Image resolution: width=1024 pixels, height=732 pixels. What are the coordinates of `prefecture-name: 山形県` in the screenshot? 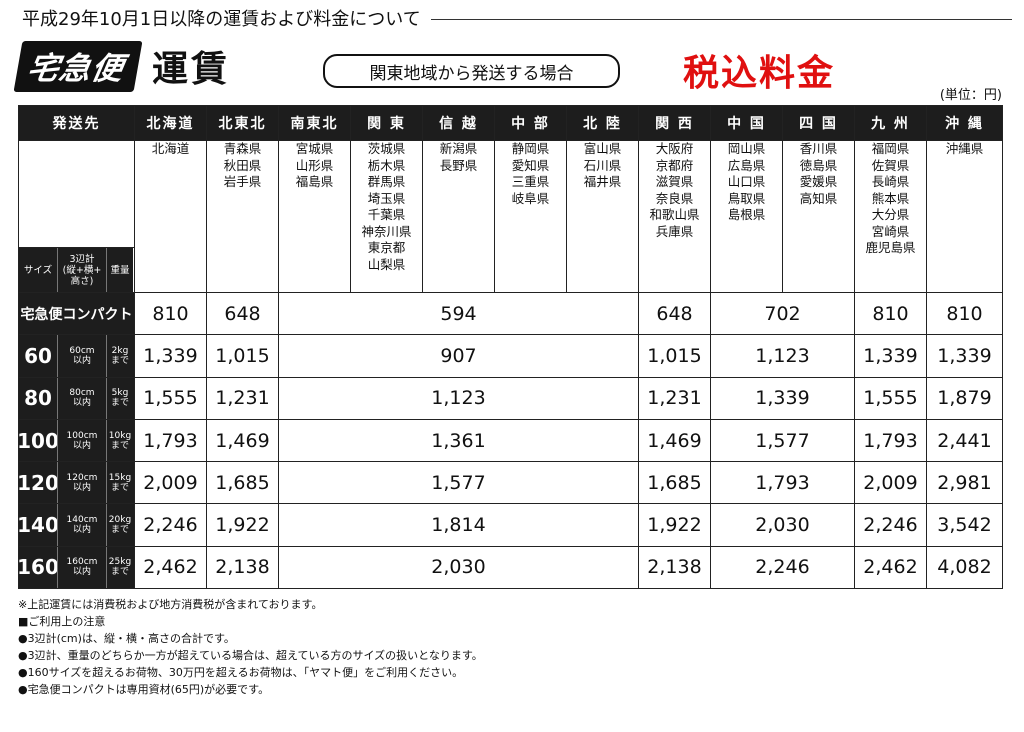 It's located at (314, 165).